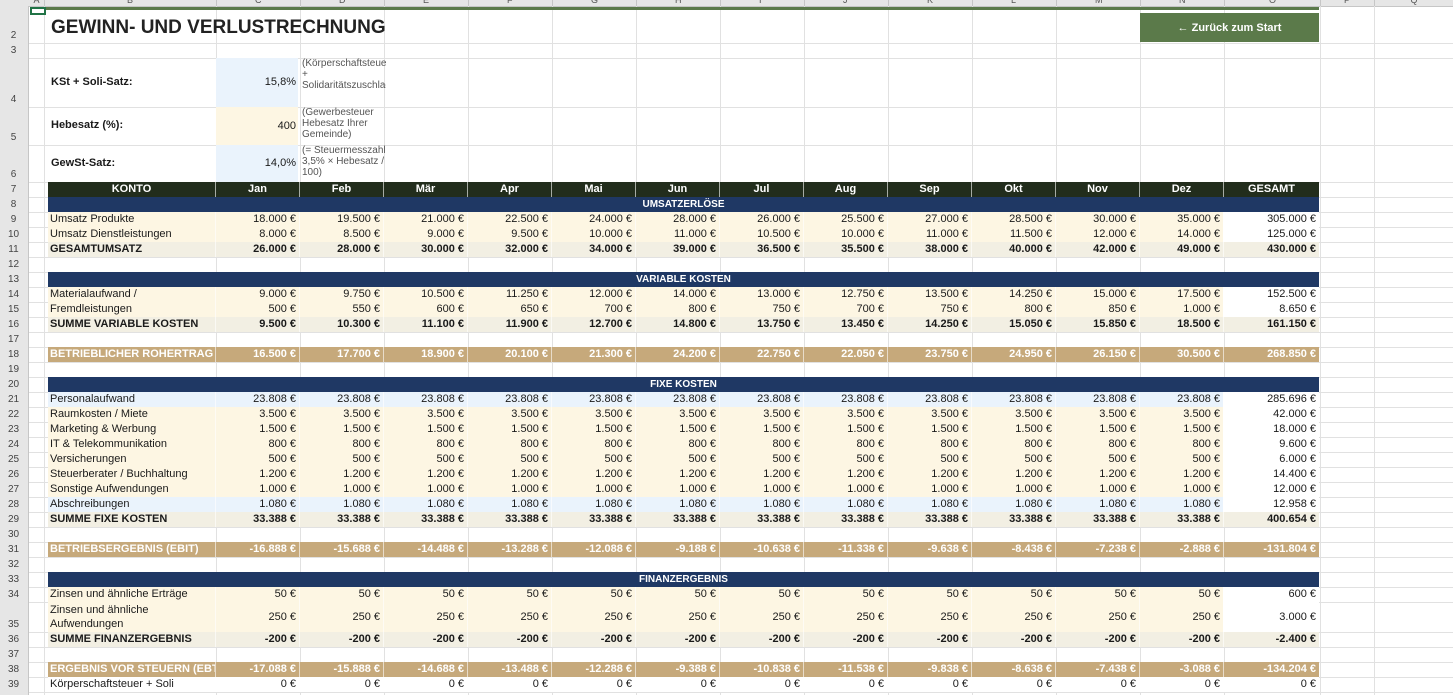  I want to click on row-number: 5, so click(13, 137).